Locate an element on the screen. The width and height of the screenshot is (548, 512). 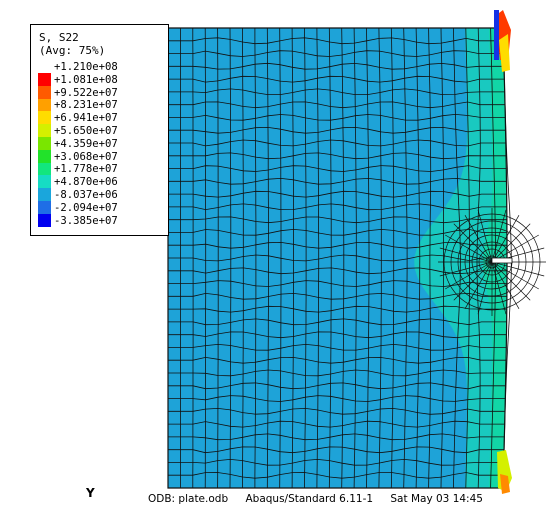
footer-date: Sat May 03 14:45 is located at coordinates (436, 499).